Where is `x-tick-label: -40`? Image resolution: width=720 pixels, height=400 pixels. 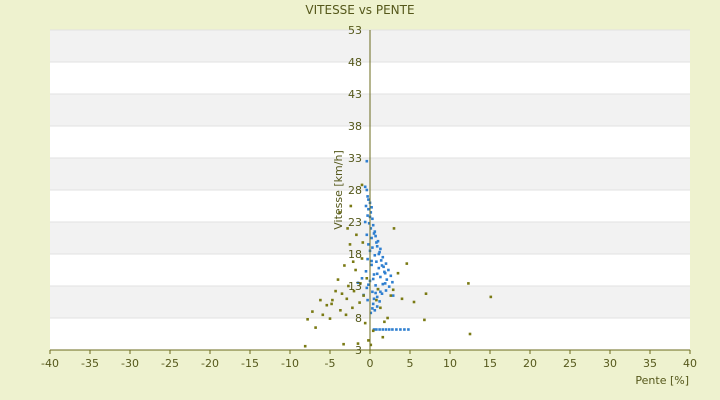 x-tick-label: -40 is located at coordinates (50, 363).